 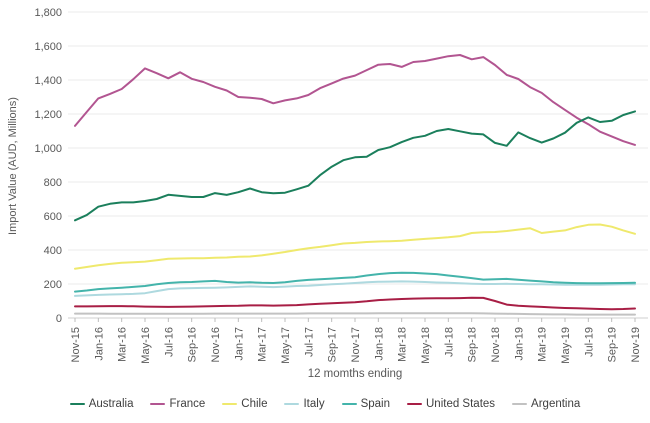 What do you see at coordinates (314, 404) in the screenshot?
I see `legend-label-italy: Italy` at bounding box center [314, 404].